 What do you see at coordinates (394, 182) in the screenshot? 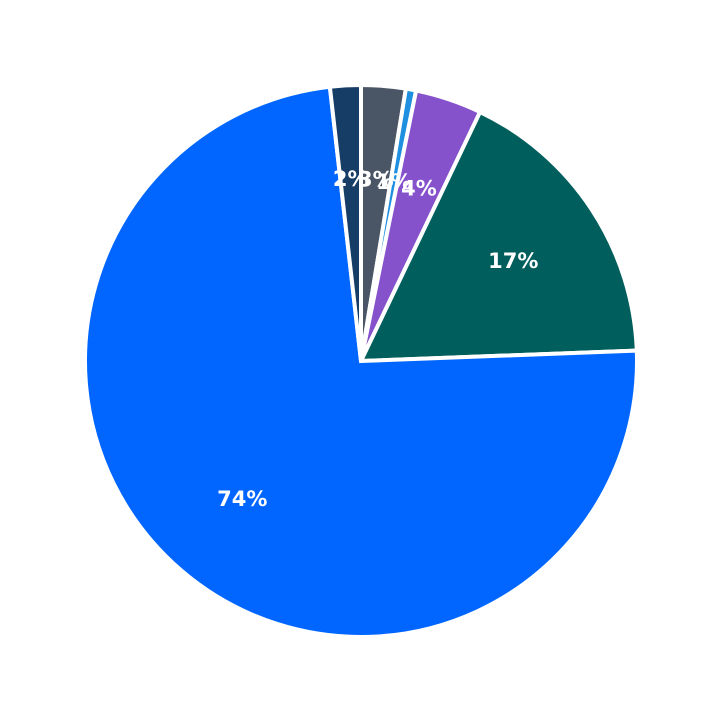
I see `pie-slice-label-2: 1%` at bounding box center [394, 182].